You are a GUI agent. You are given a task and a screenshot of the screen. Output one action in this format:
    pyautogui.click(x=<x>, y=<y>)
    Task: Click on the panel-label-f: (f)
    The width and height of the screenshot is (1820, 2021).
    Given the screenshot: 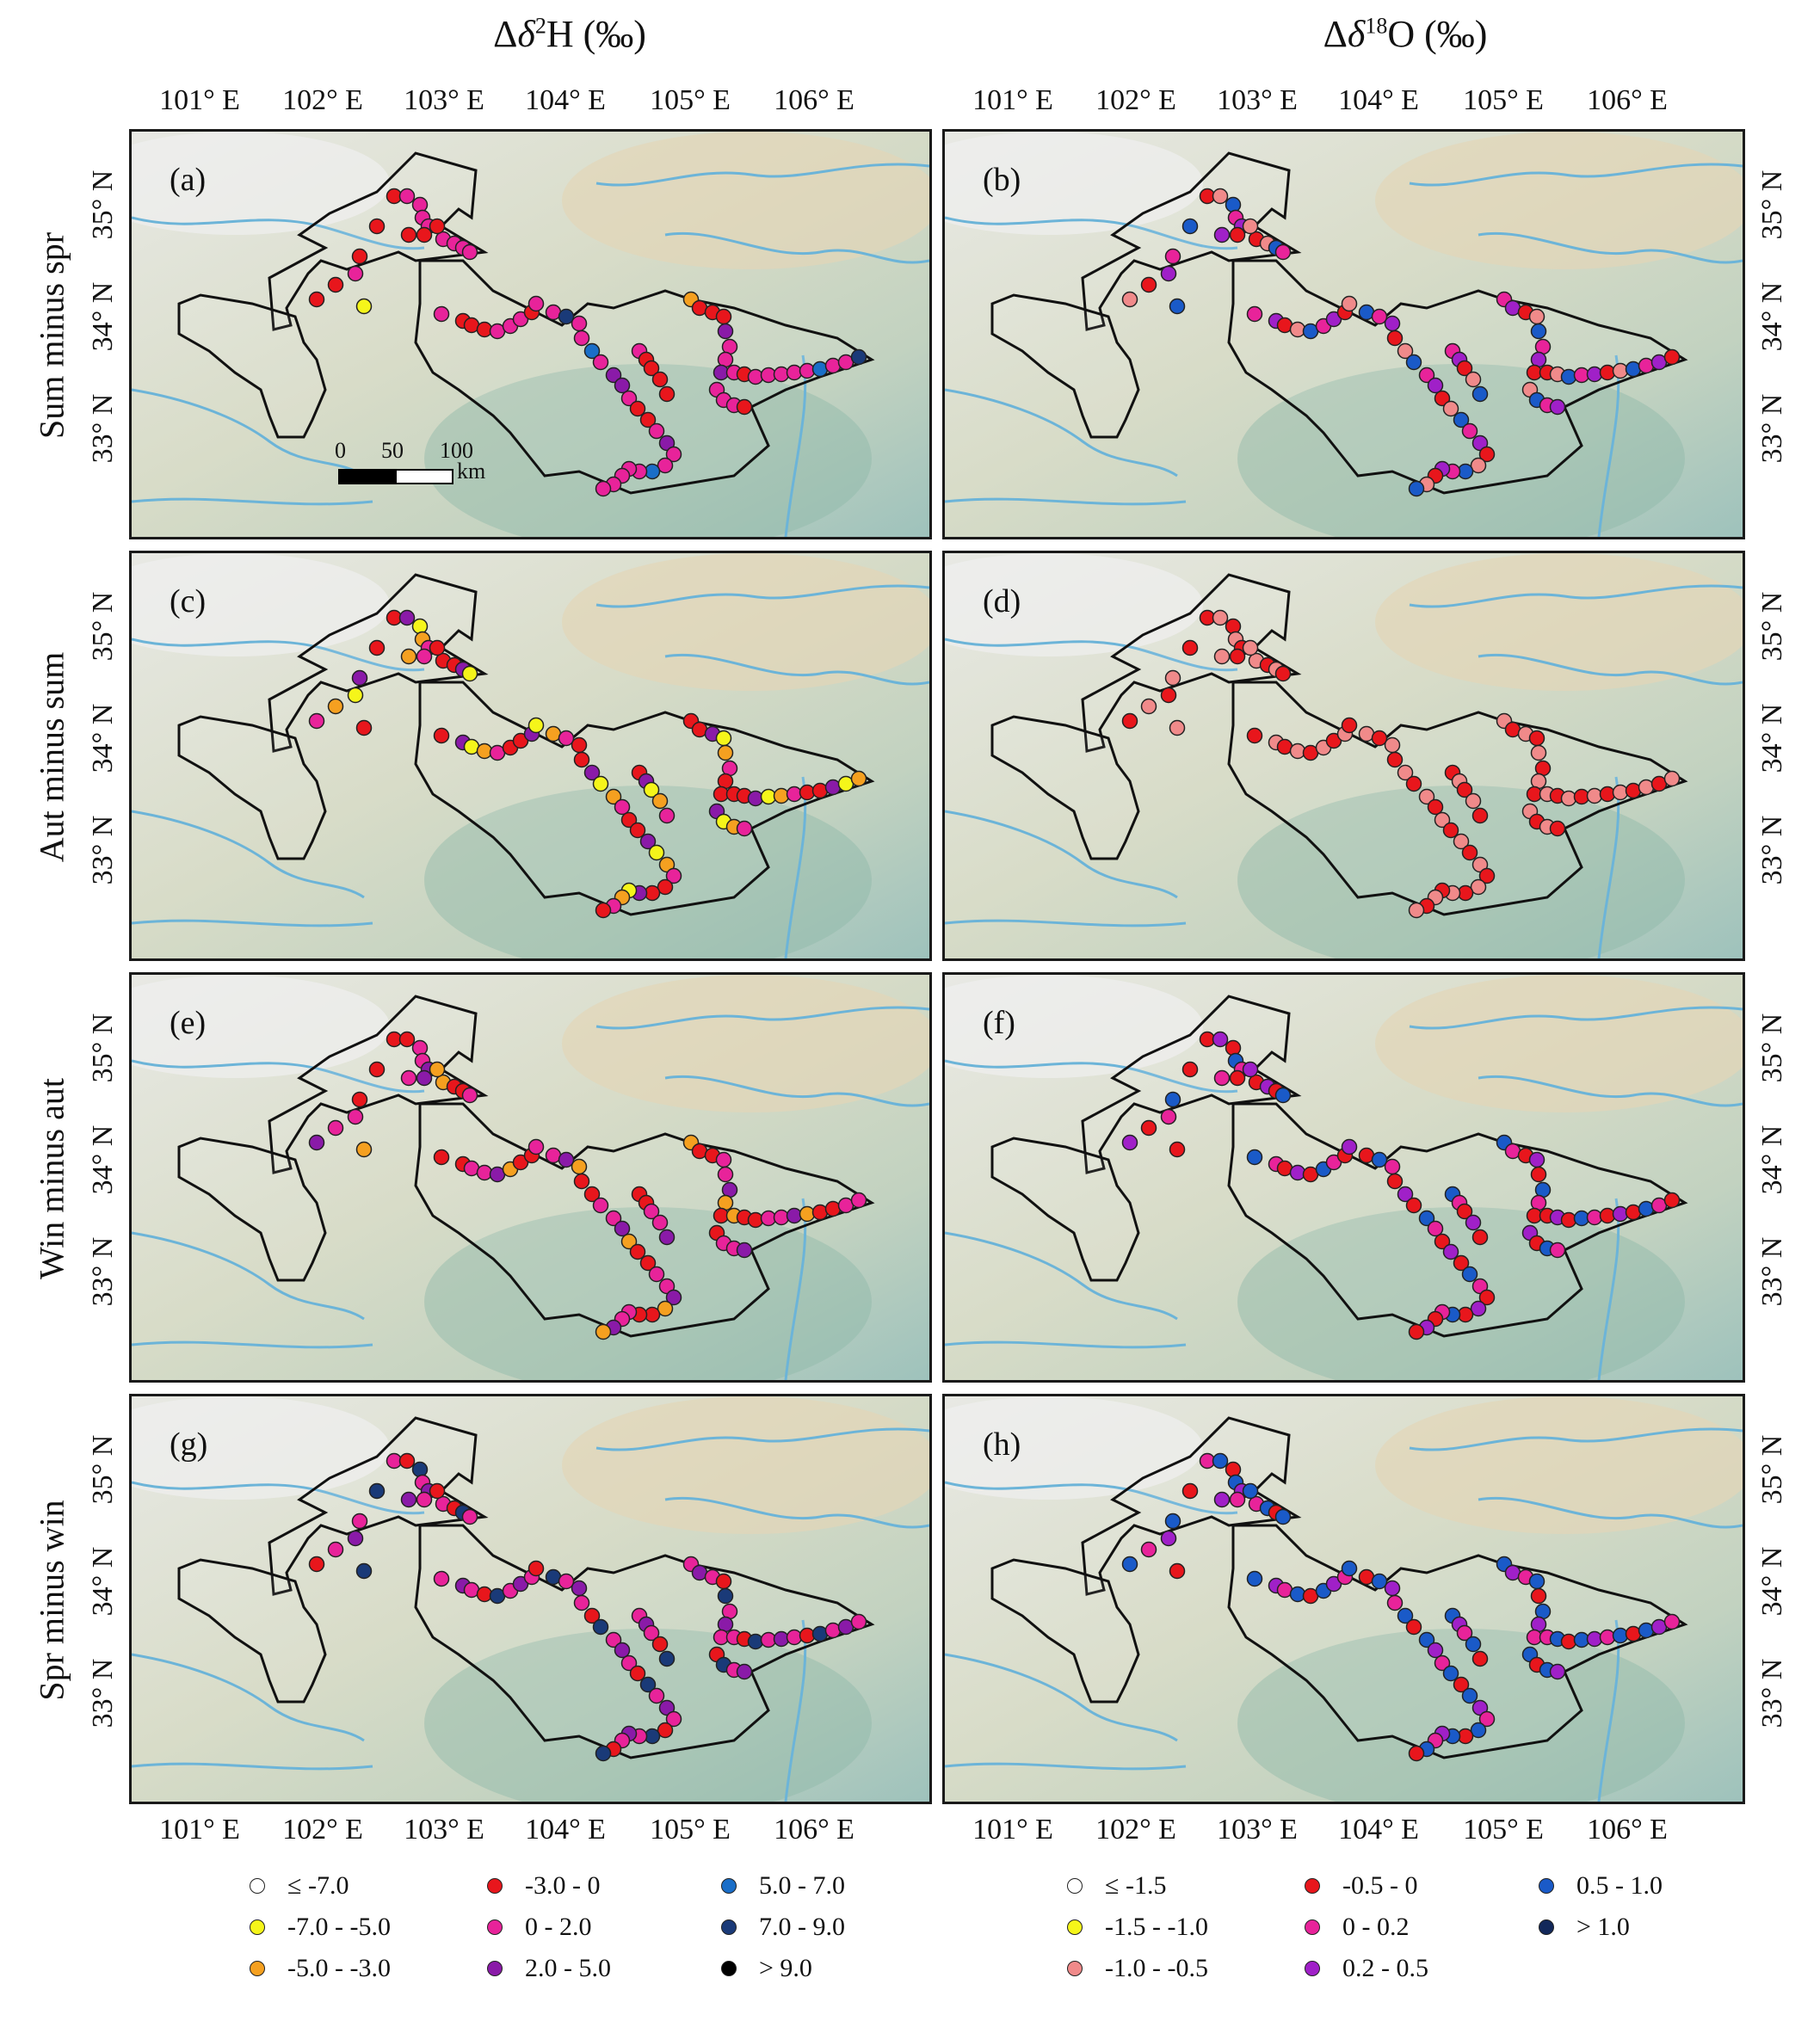 What is the action you would take?
    pyautogui.click(x=999, y=1023)
    